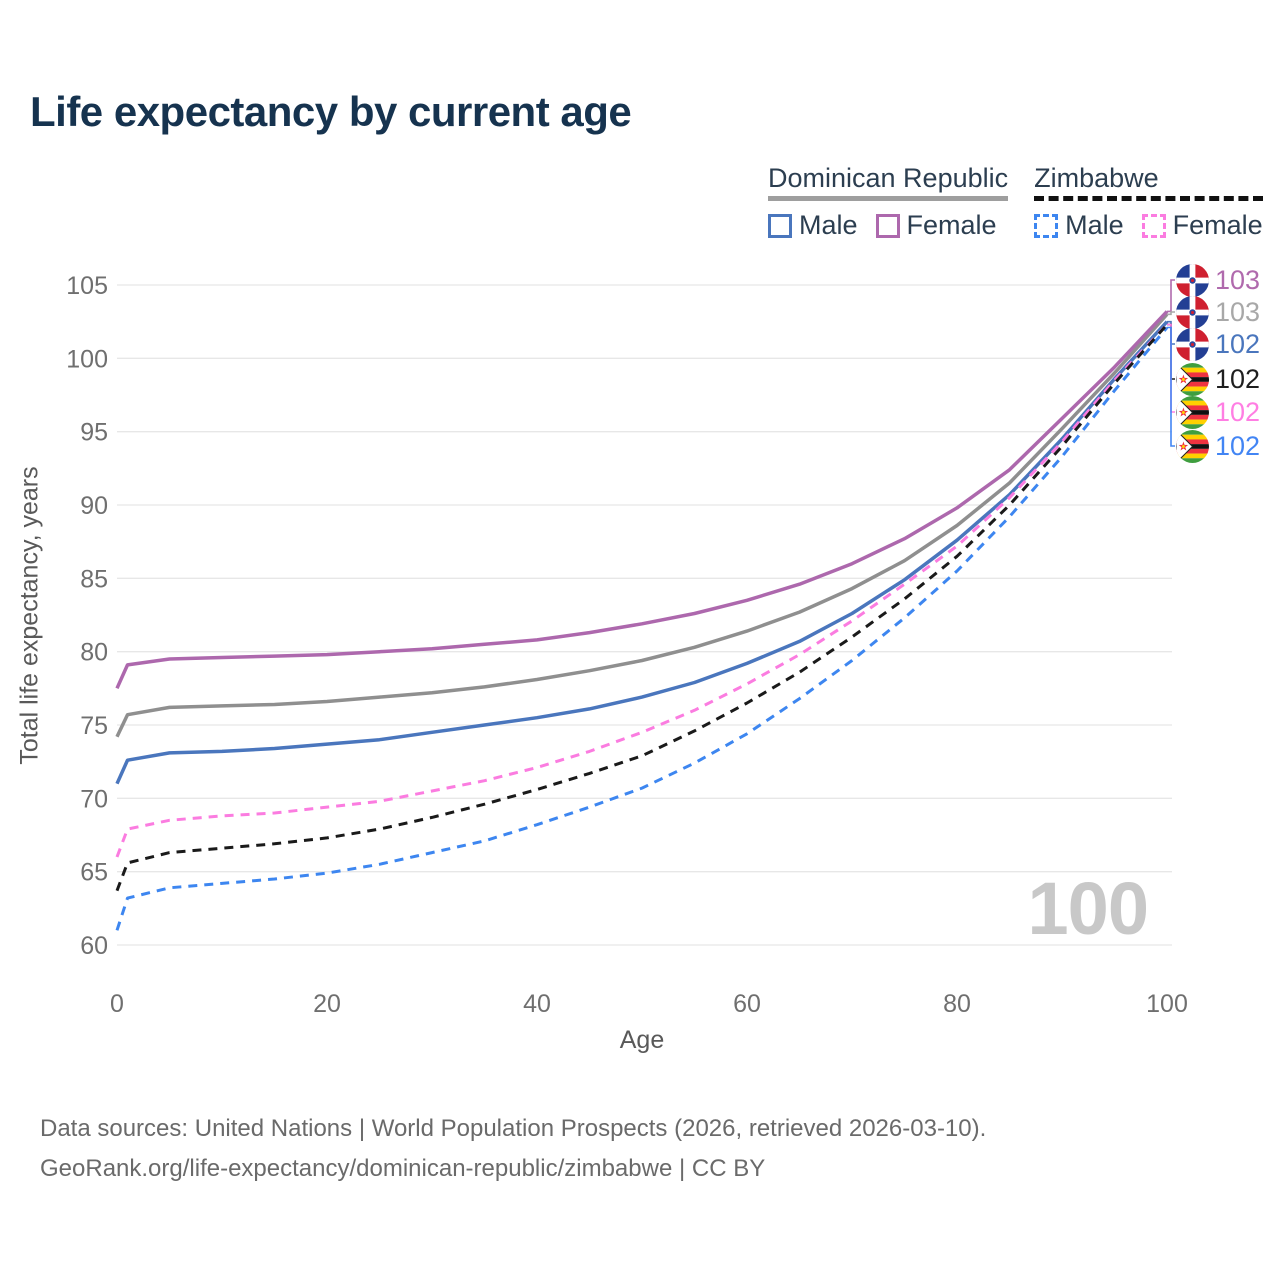  What do you see at coordinates (94, 799) in the screenshot?
I see `y-tick-70: 70` at bounding box center [94, 799].